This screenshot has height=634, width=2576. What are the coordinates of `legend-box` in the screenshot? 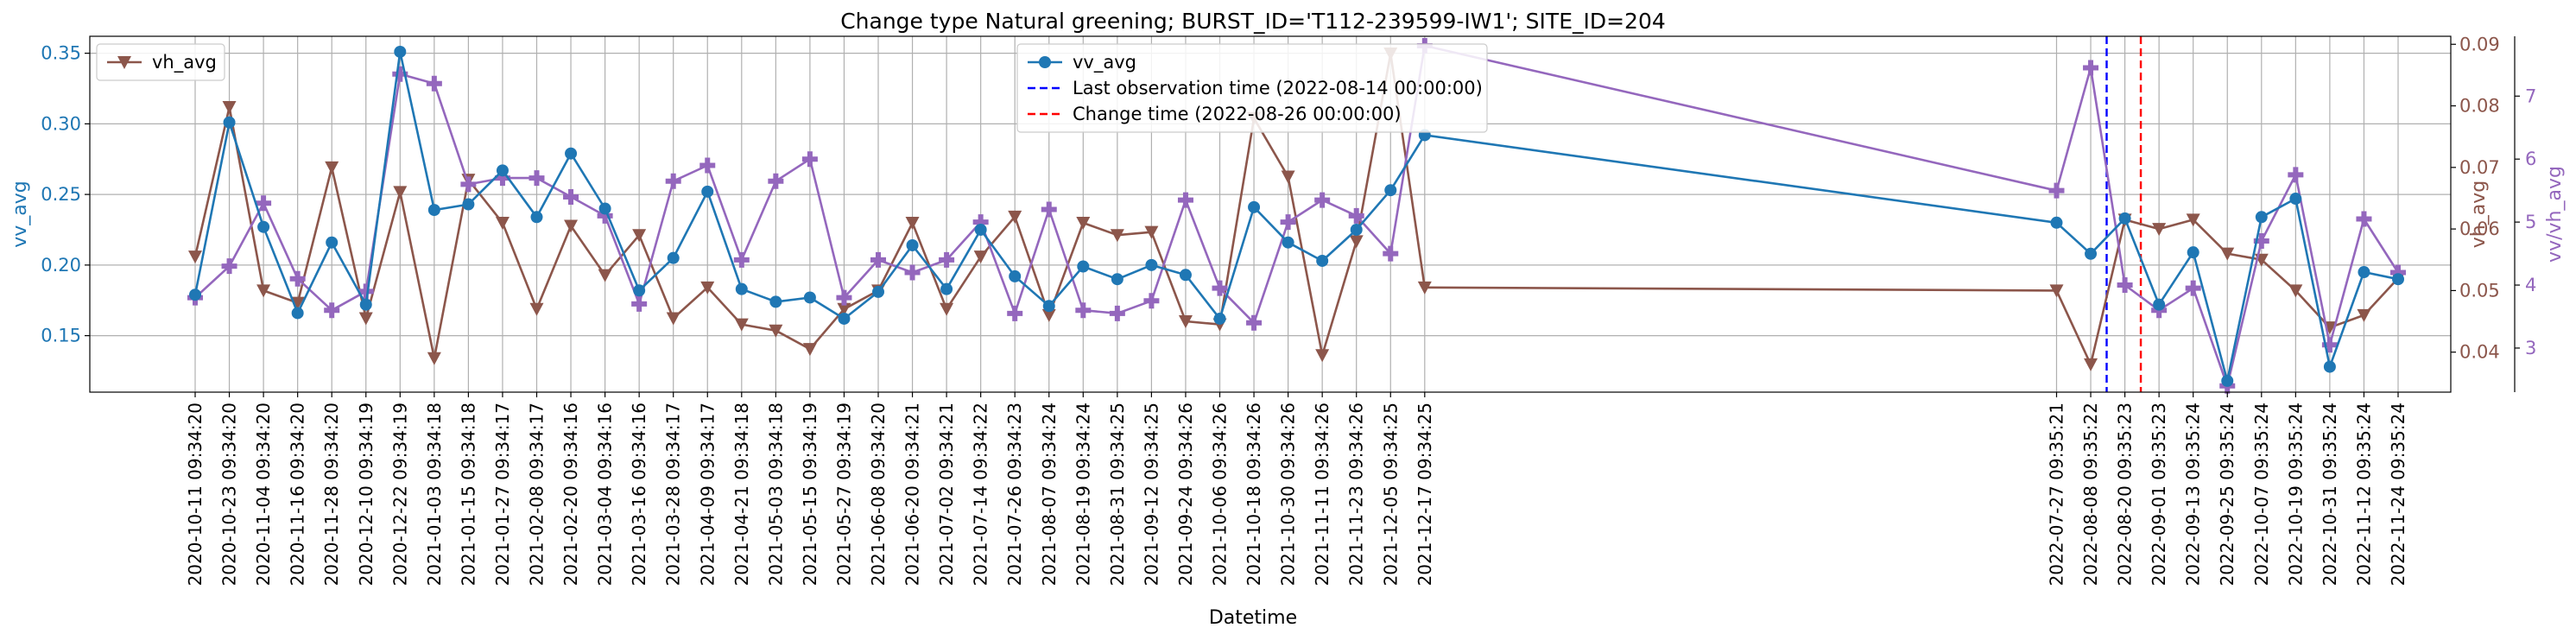 It's located at (1252, 88).